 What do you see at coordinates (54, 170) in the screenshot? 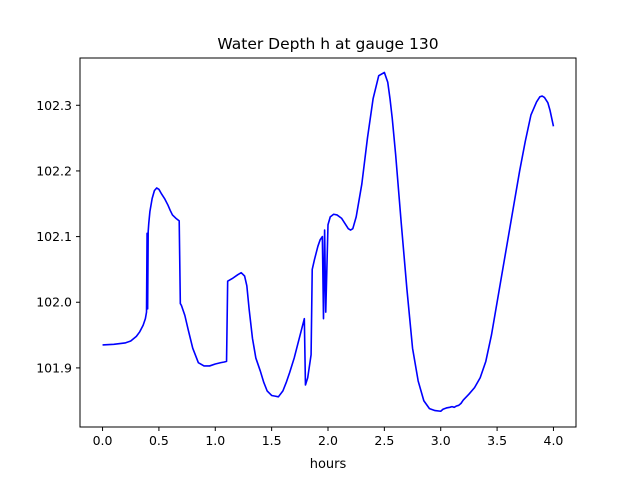
I see `y-tick-label: 102.2` at bounding box center [54, 170].